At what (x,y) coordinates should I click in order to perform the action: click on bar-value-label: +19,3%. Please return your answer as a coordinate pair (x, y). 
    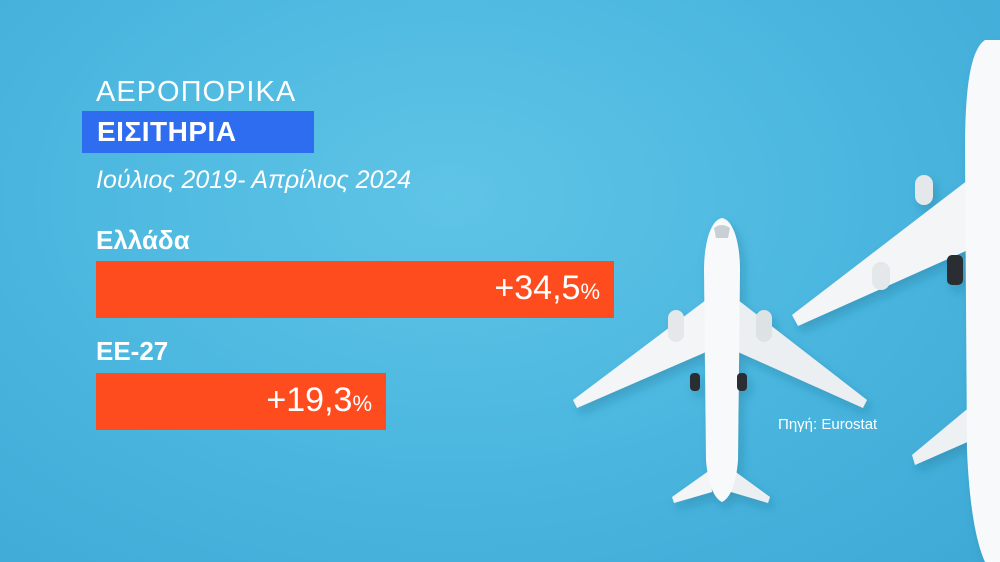
    Looking at the image, I should click on (319, 400).